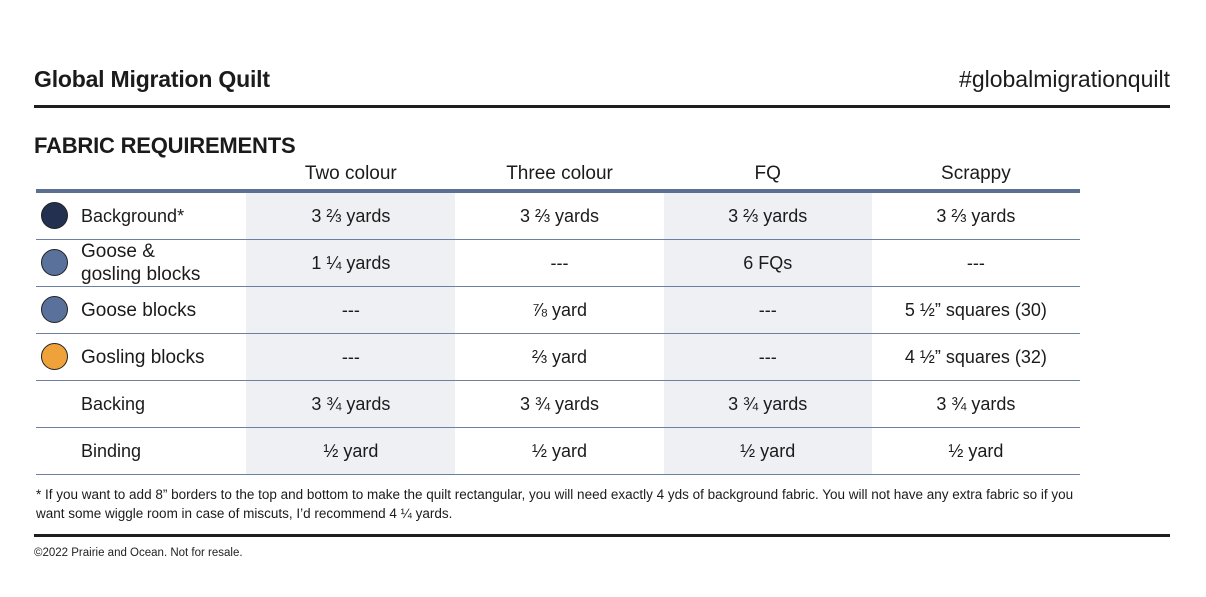 This screenshot has height=597, width=1206. Describe the element at coordinates (54, 215) in the screenshot. I see `background-swatch-icon` at that location.